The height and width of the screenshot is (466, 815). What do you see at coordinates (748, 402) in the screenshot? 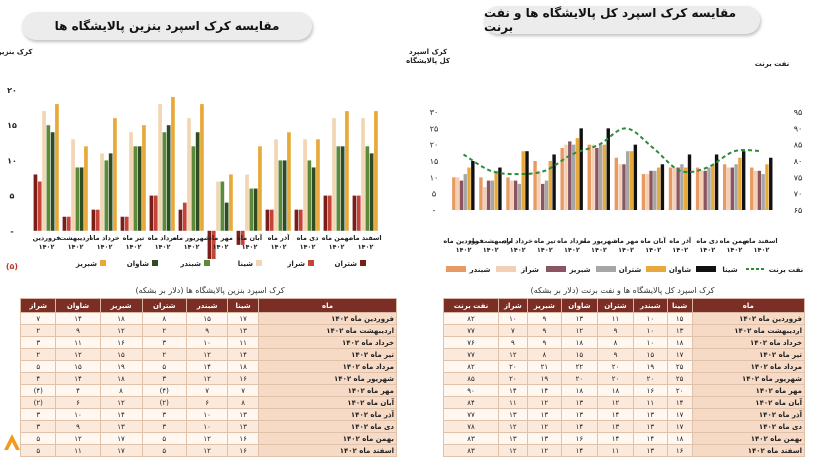
I see `right-table-cell: آبان ماه ۱۴۰۲` at bounding box center [748, 402].